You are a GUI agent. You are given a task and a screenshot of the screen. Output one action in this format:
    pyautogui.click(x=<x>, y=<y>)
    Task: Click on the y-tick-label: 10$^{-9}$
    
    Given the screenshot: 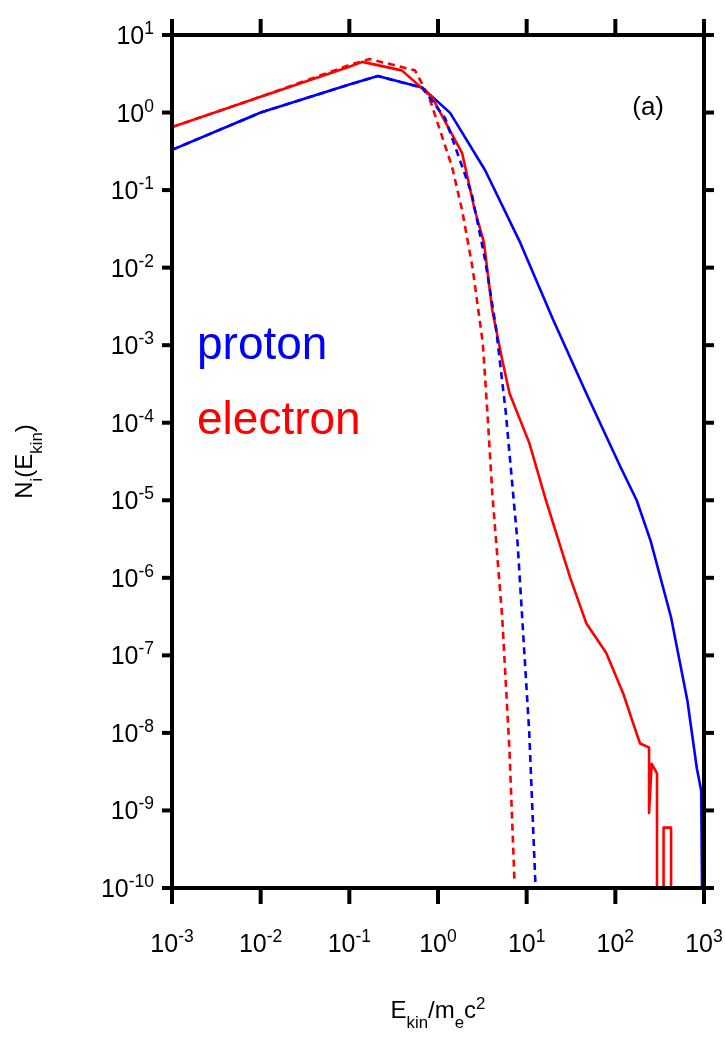 What is the action you would take?
    pyautogui.click(x=132, y=809)
    